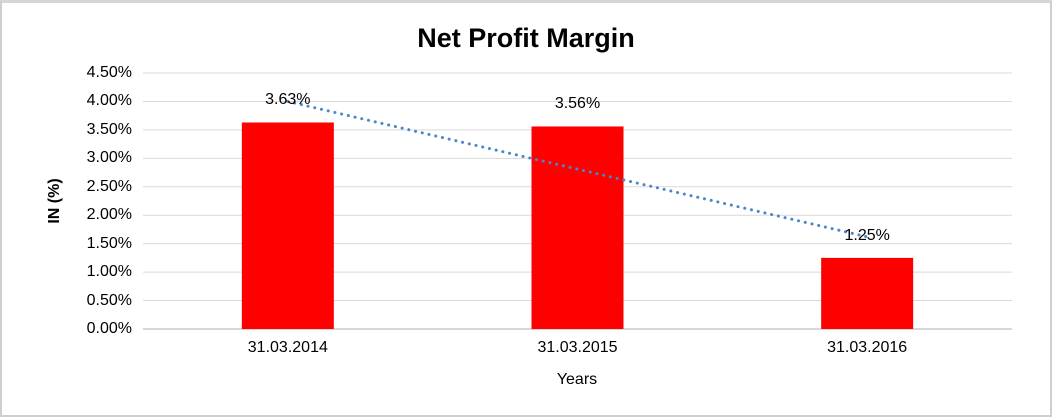 This screenshot has height=417, width=1052. What do you see at coordinates (577, 379) in the screenshot?
I see `x-axis-title: Years` at bounding box center [577, 379].